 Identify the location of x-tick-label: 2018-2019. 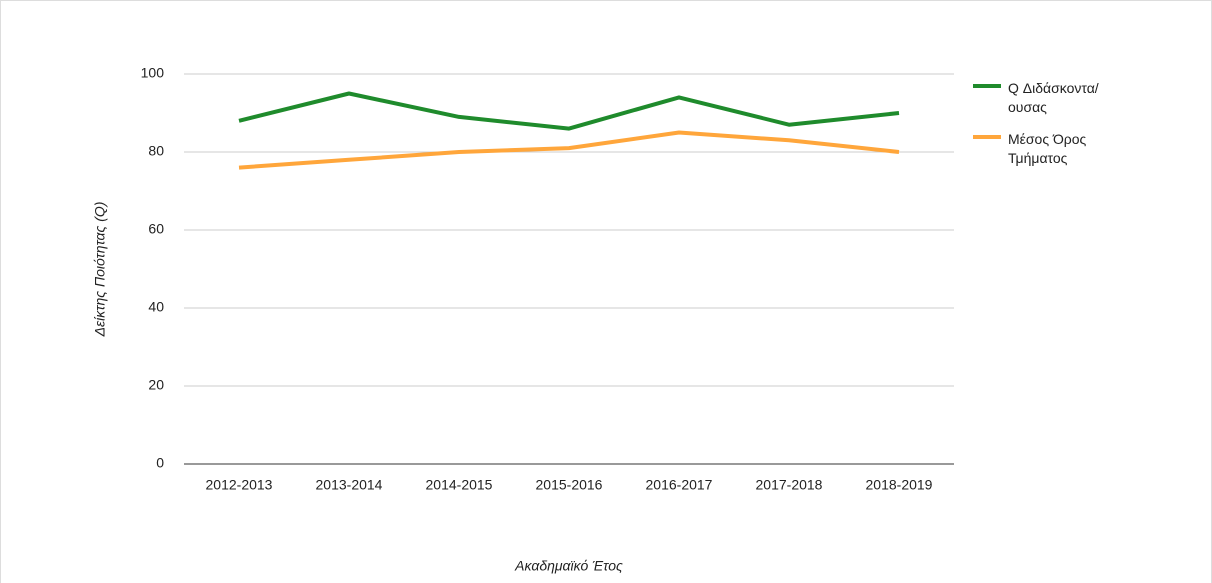
(899, 485).